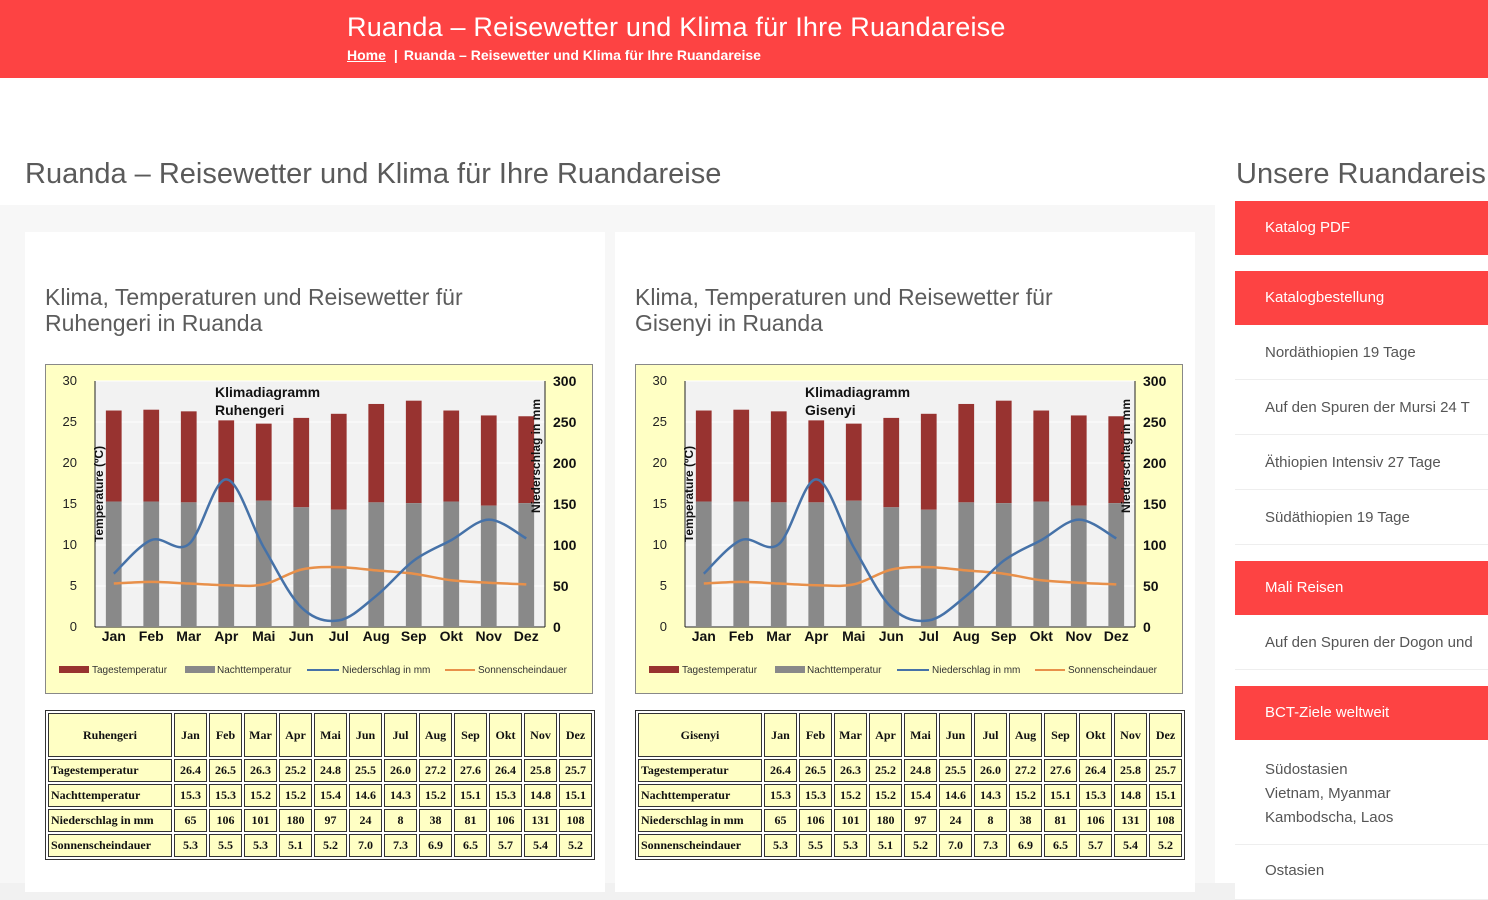 This screenshot has width=1488, height=900. I want to click on breadcrumb-home-link: Home, so click(366, 55).